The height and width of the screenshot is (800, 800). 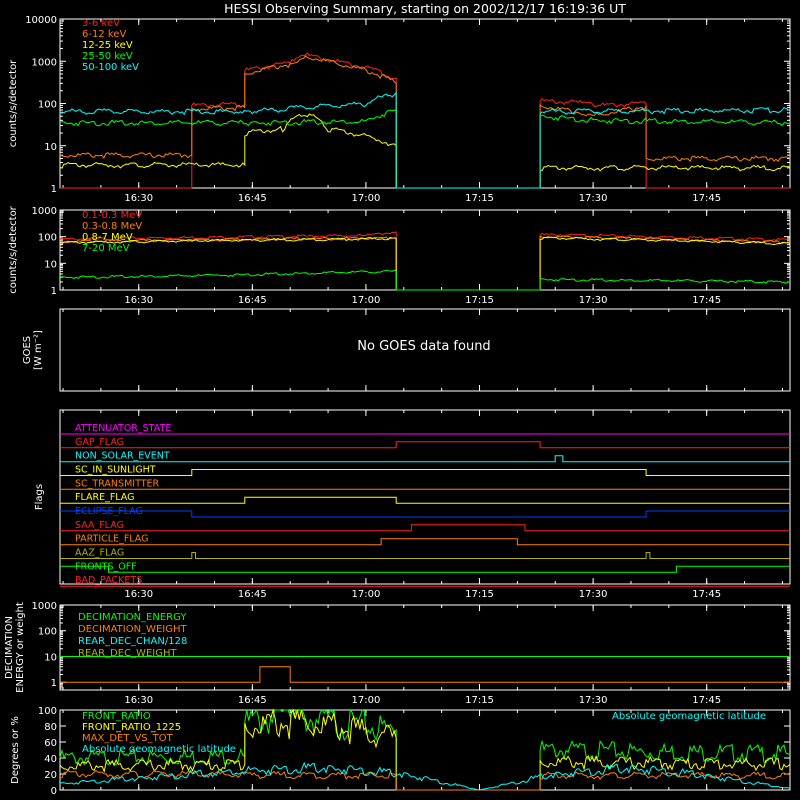 What do you see at coordinates (425, 472) in the screenshot?
I see `flag-line-sc-in-sunlight` at bounding box center [425, 472].